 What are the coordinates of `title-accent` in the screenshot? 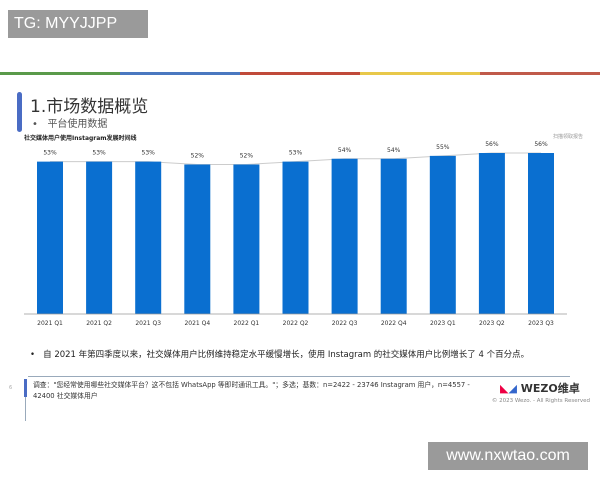 It's located at (19, 112).